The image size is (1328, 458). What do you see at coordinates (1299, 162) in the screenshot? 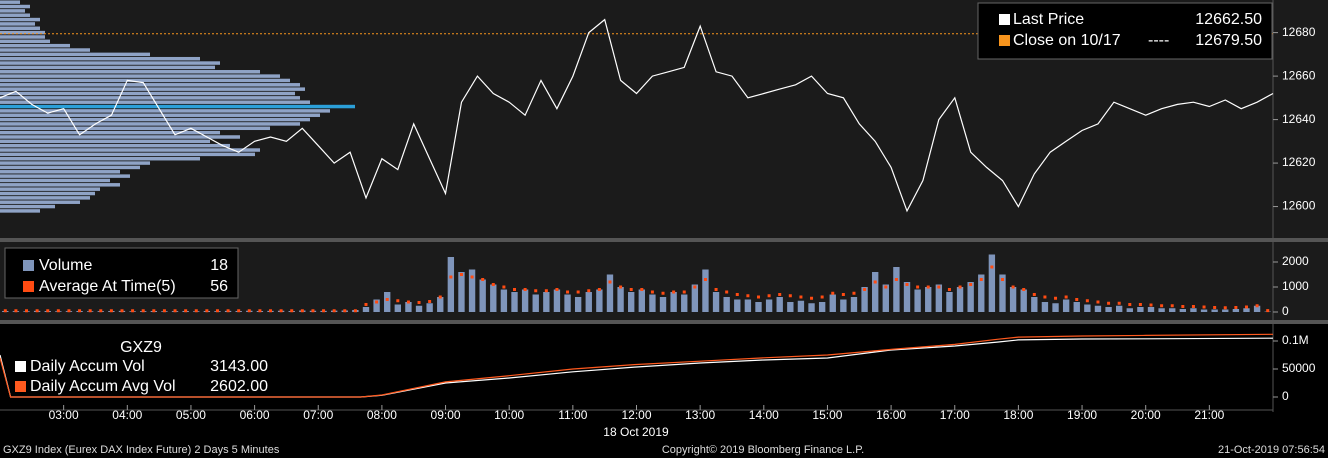
I see `y-tick-label: 12620` at bounding box center [1299, 162].